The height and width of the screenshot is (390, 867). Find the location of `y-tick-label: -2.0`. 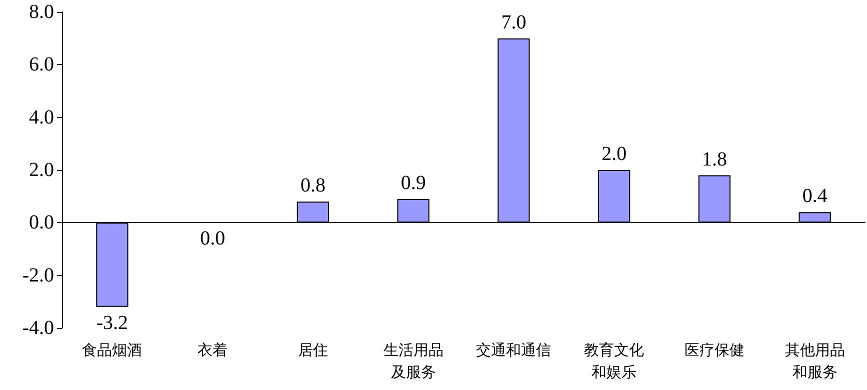

y-tick-label: -2.0 is located at coordinates (38, 275).